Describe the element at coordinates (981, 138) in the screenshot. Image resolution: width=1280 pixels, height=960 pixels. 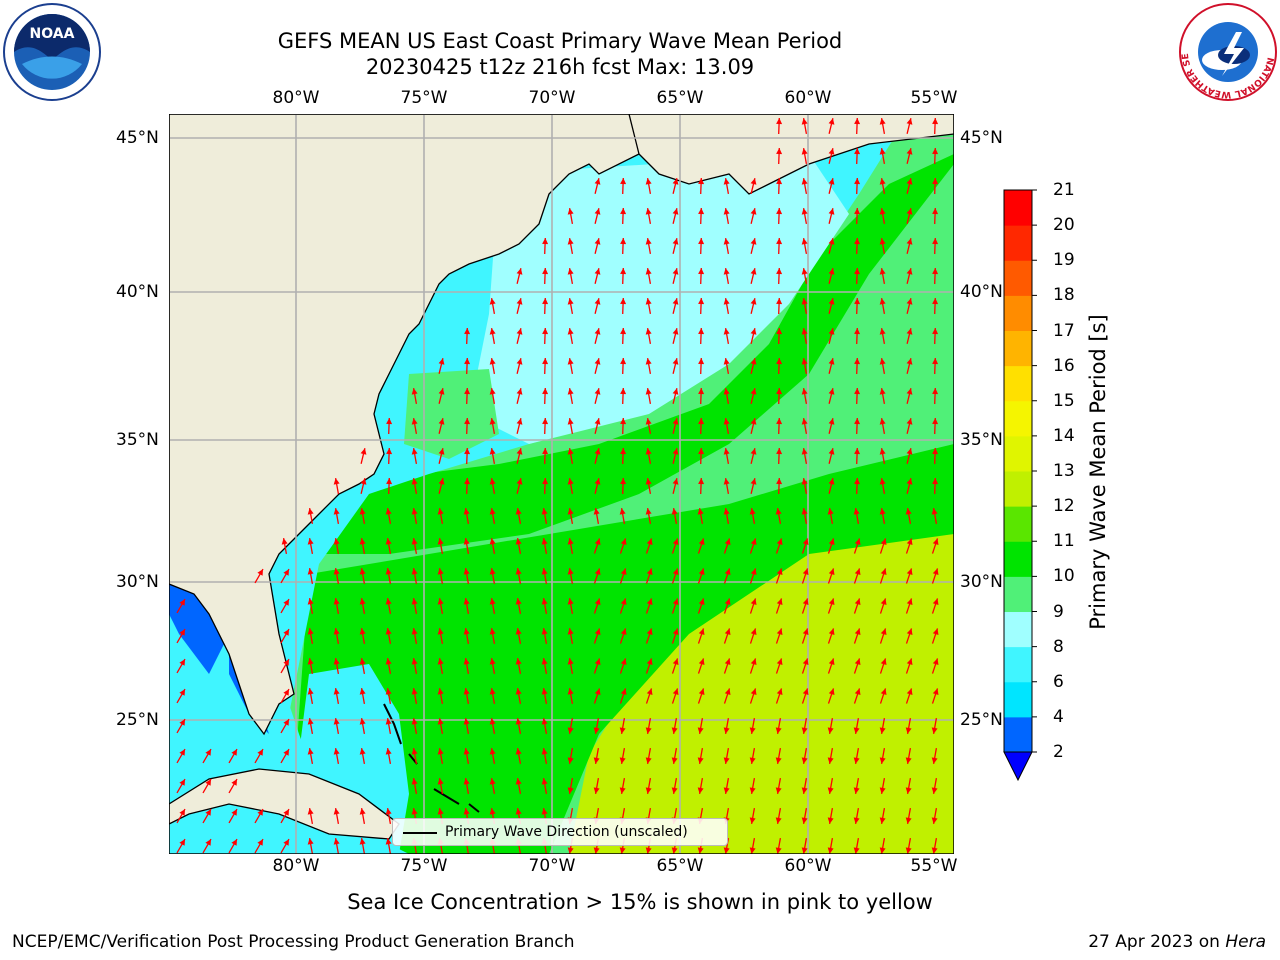
I see `lat-label-right-45n: 45°N` at that location.